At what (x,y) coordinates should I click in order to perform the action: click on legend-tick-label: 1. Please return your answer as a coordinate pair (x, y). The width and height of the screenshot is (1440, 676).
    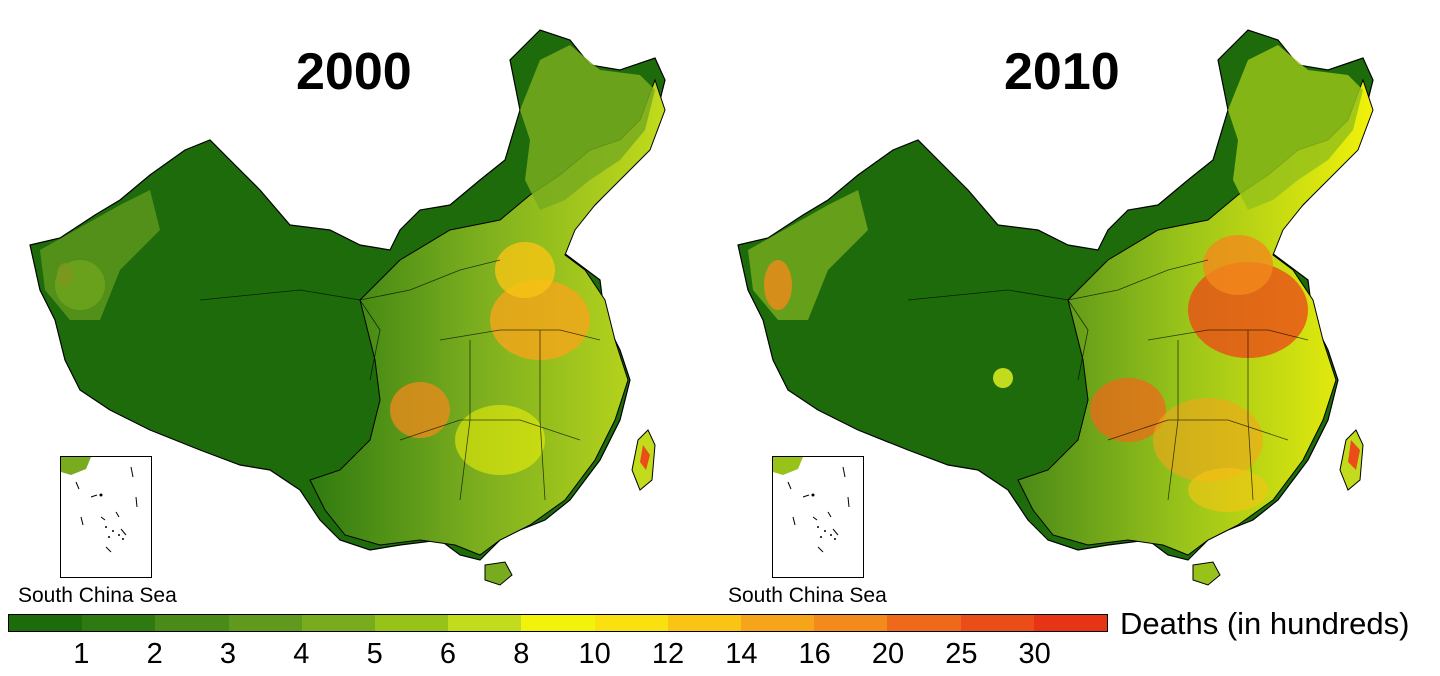
    Looking at the image, I should click on (81, 654).